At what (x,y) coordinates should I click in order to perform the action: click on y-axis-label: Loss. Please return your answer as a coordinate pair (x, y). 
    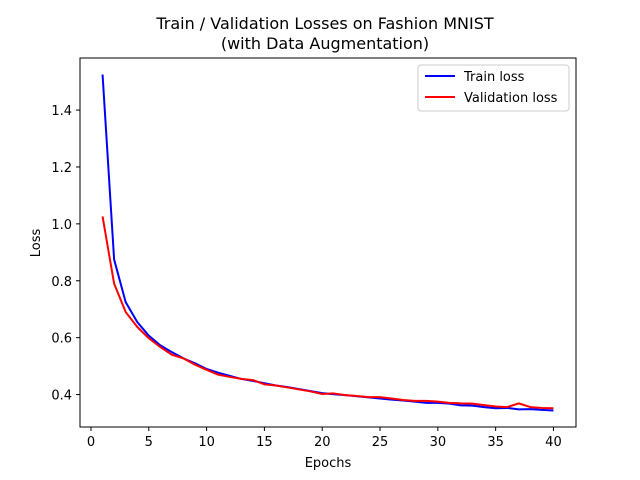
    Looking at the image, I should click on (36, 243).